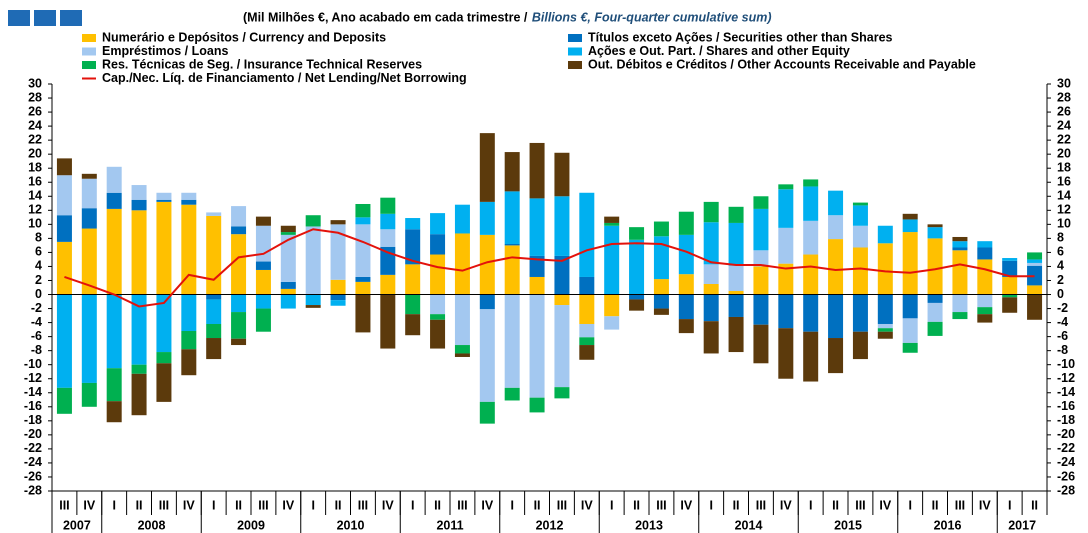 Image resolution: width=1088 pixels, height=533 pixels. Describe the element at coordinates (38, 266) in the screenshot. I see `y-tick-label: 4` at that location.